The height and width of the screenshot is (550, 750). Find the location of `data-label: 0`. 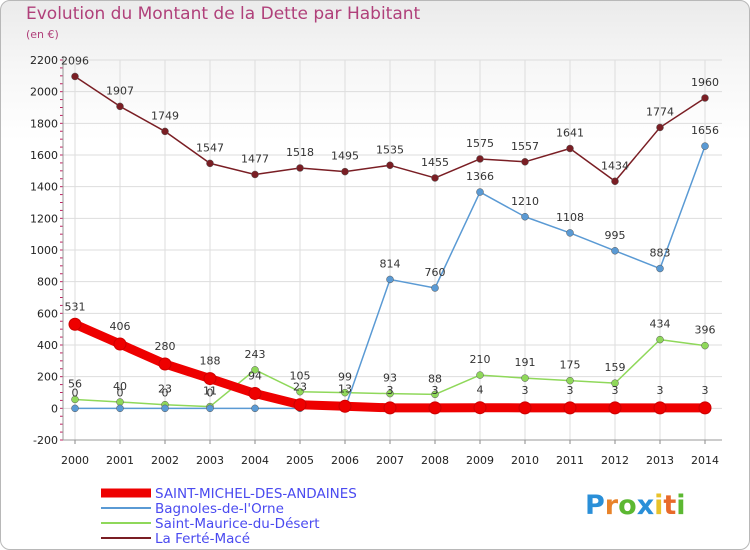

data-label: 0 is located at coordinates (210, 392).